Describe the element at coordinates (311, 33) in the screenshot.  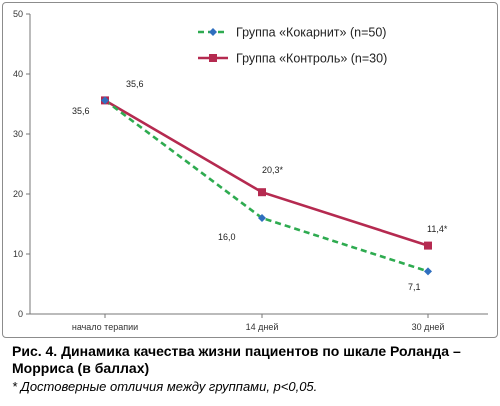
I see `legend-entry-1: Группа «Кокарнит» (n=50)` at that location.